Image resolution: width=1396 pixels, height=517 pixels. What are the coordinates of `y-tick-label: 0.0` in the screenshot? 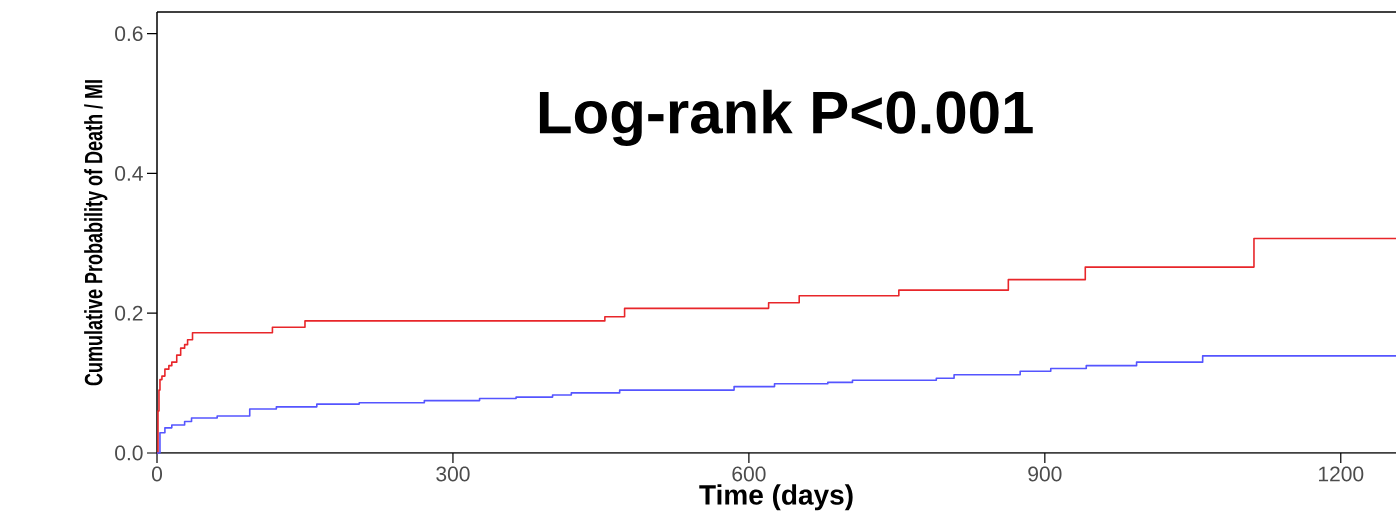 It's located at (129, 453).